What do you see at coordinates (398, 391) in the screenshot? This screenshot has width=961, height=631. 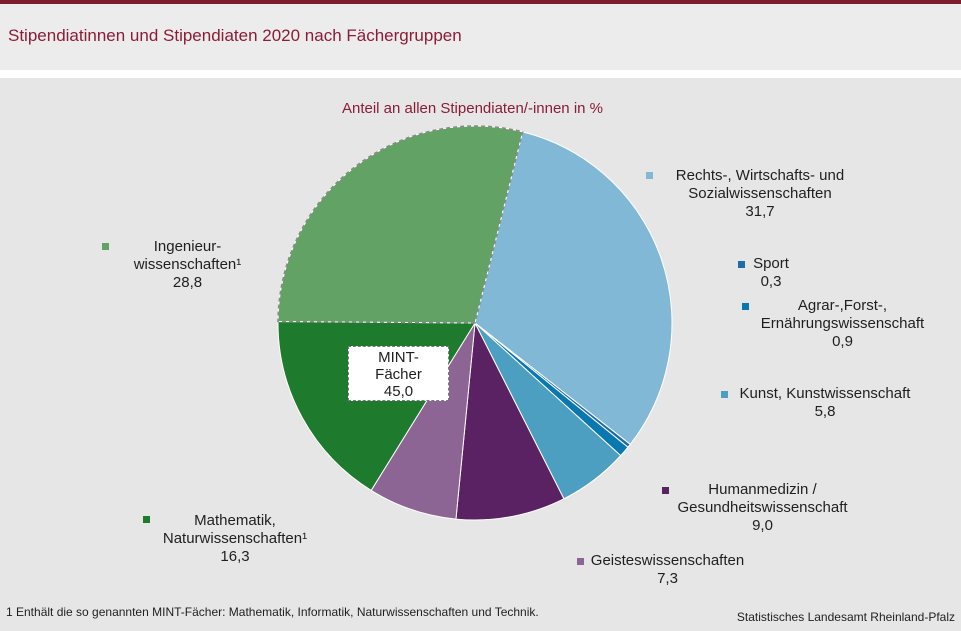 I see `mint-group-value: 45,0` at bounding box center [398, 391].